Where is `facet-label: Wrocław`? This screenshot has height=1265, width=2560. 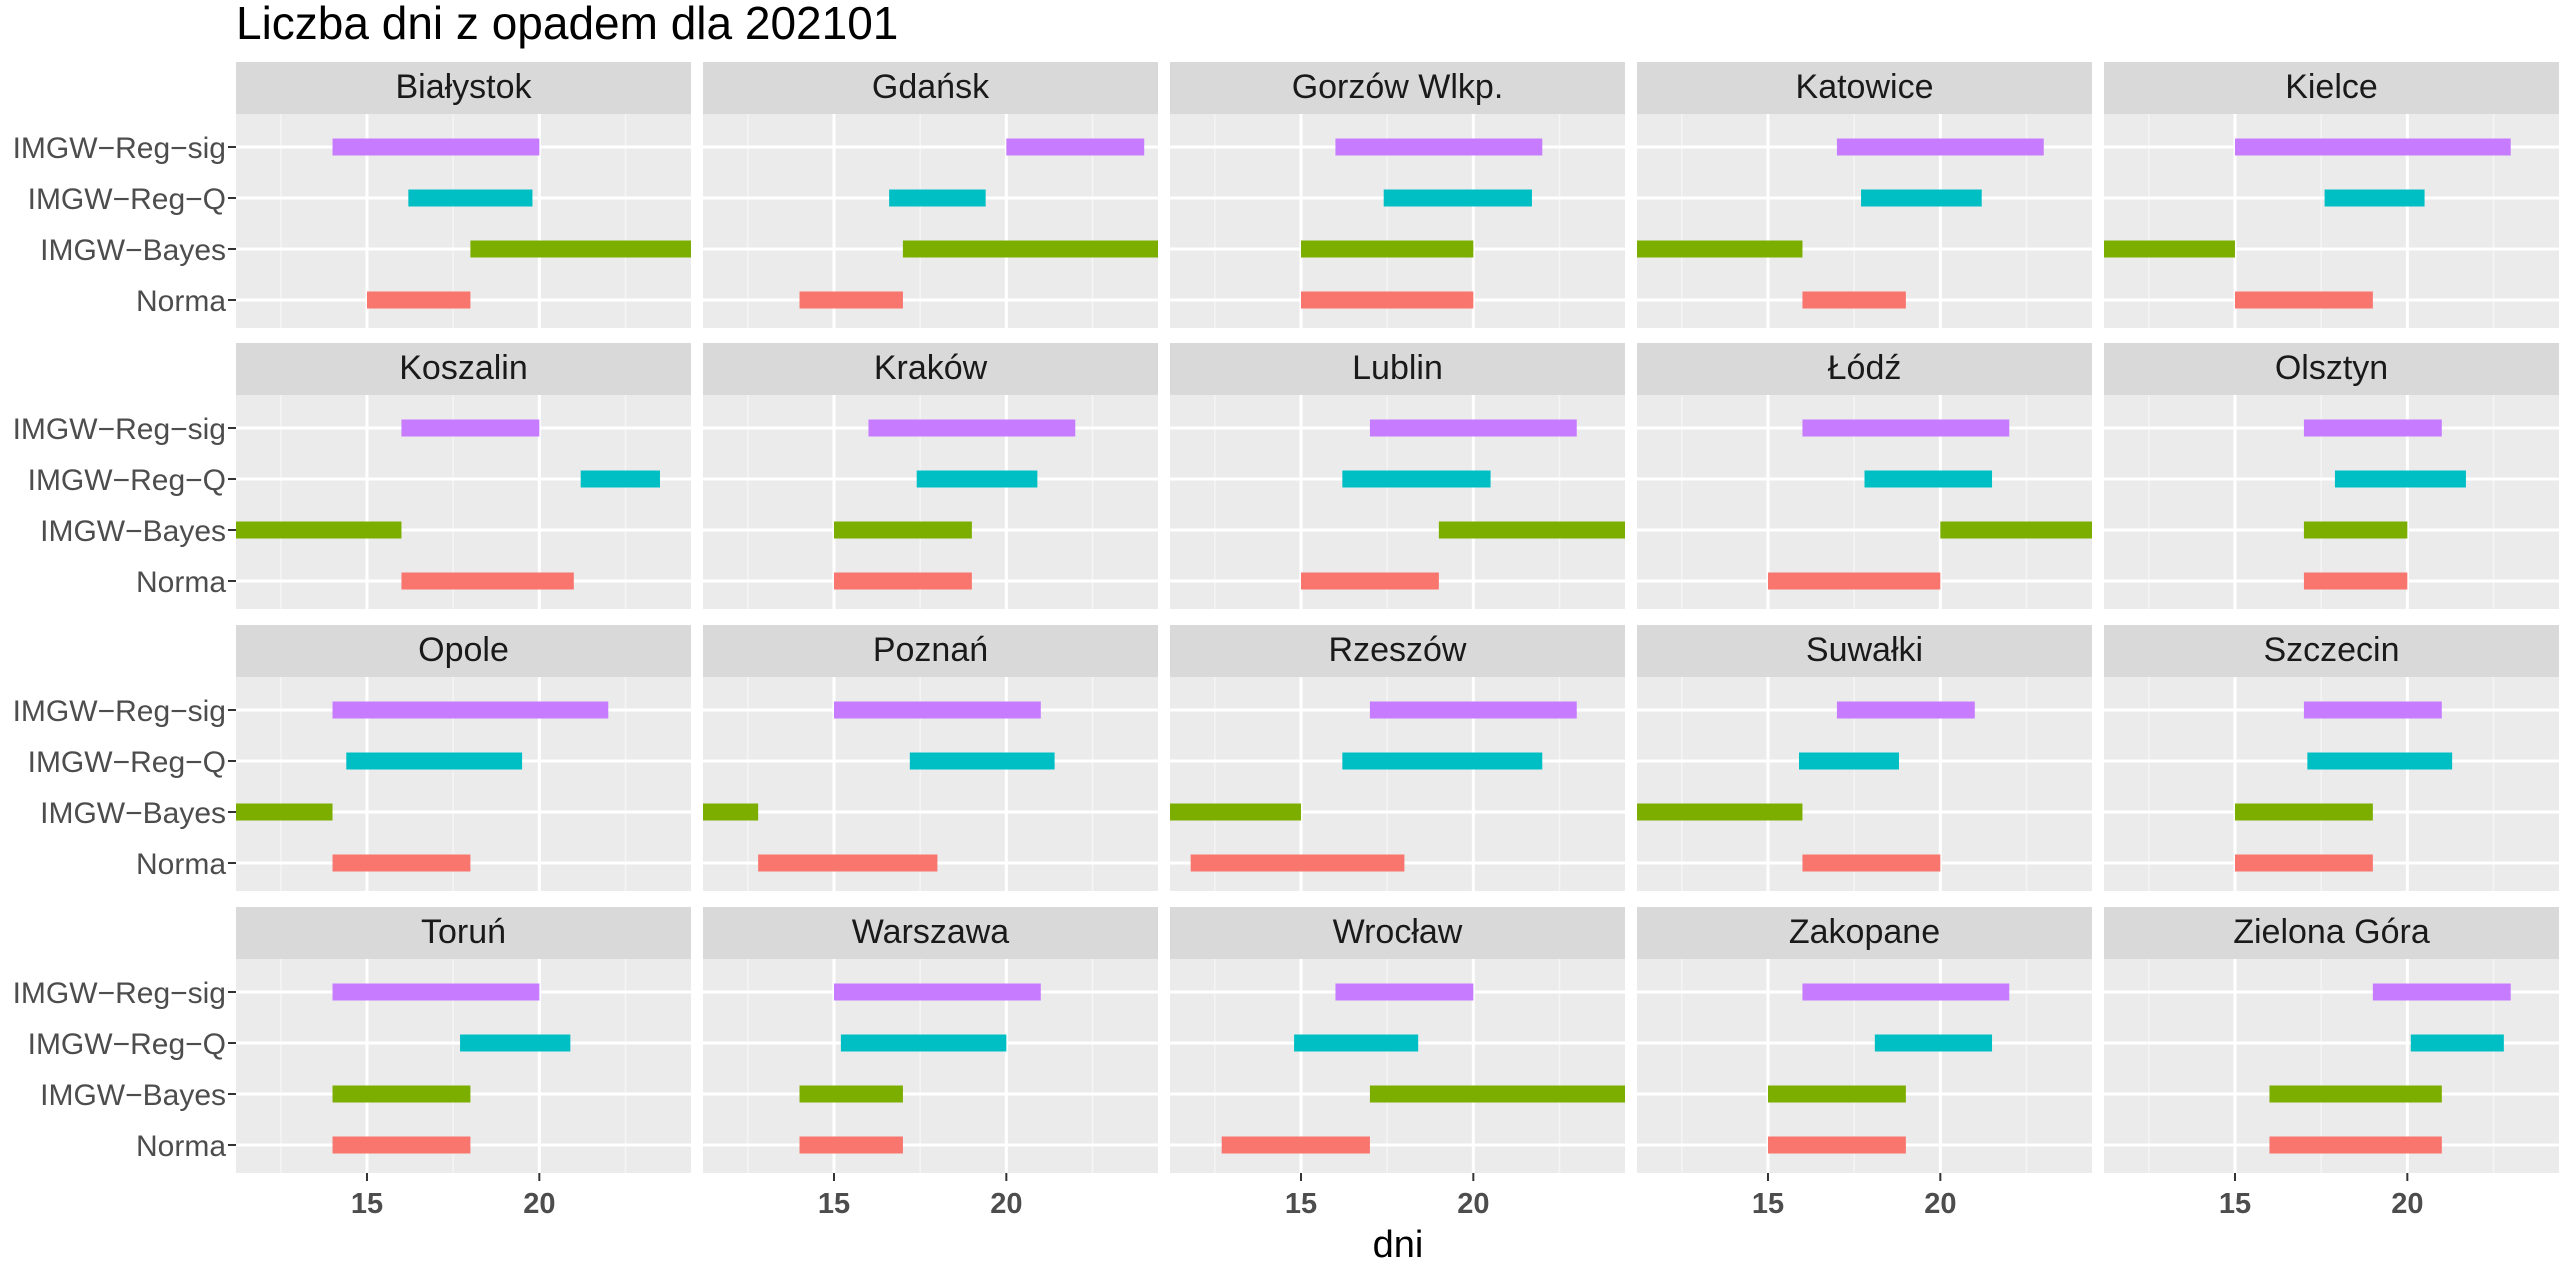 facet-label: Wrocław is located at coordinates (1398, 932).